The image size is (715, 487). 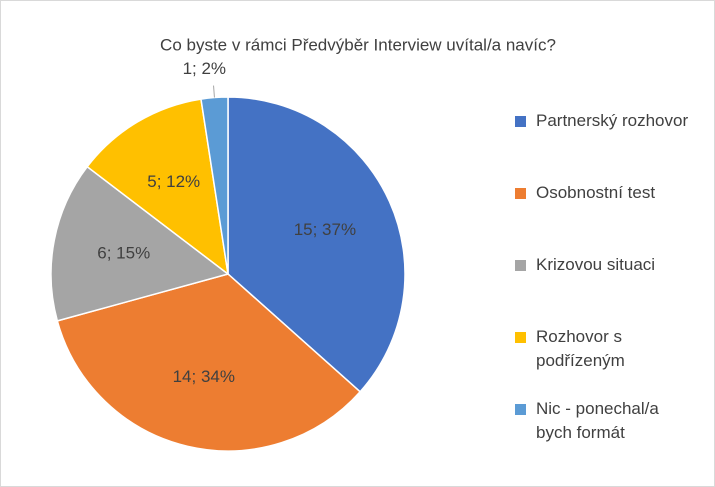 What do you see at coordinates (597, 420) in the screenshot?
I see `legend-label: Nic - ponechal/a bych formát` at bounding box center [597, 420].